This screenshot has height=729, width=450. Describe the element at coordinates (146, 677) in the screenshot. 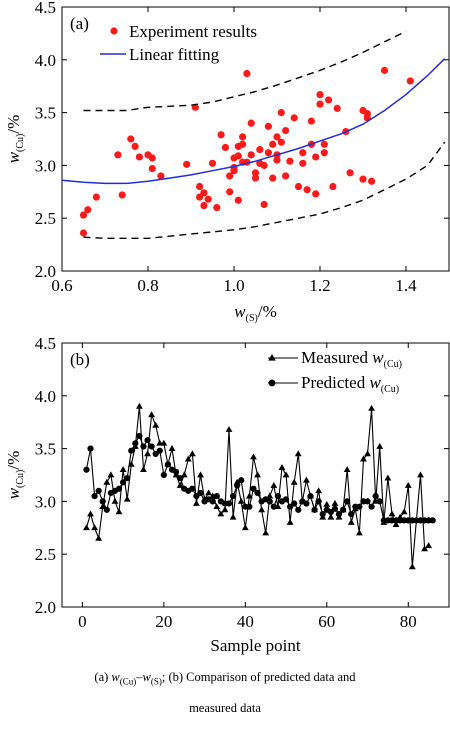

I see `caption-var: w` at that location.